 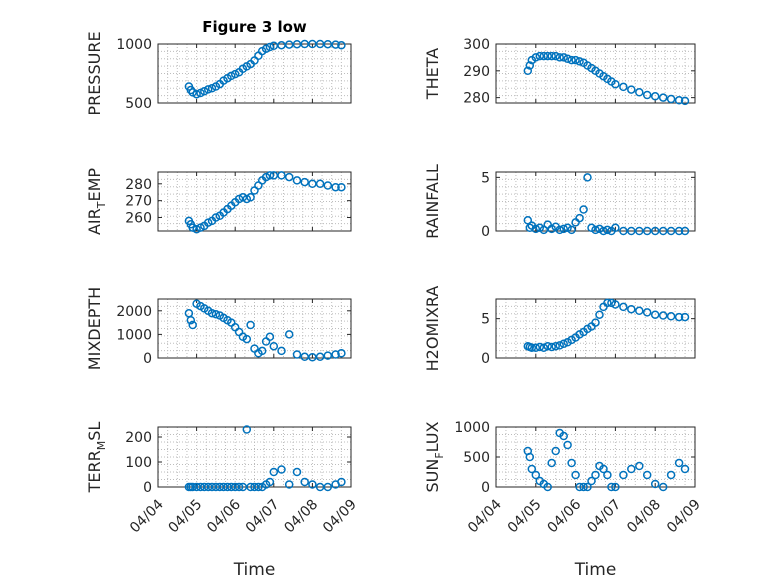 What do you see at coordinates (476, 45) in the screenshot?
I see `y-tick-label: 300` at bounding box center [476, 45].